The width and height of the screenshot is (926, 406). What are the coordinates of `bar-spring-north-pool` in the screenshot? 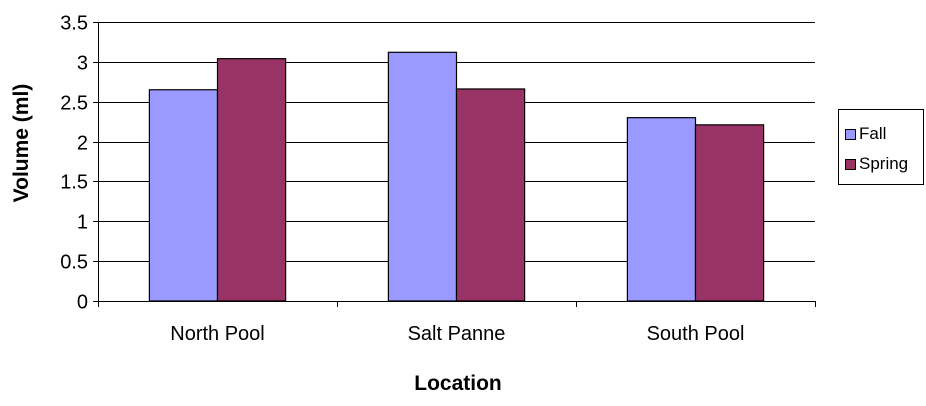 It's located at (251, 180).